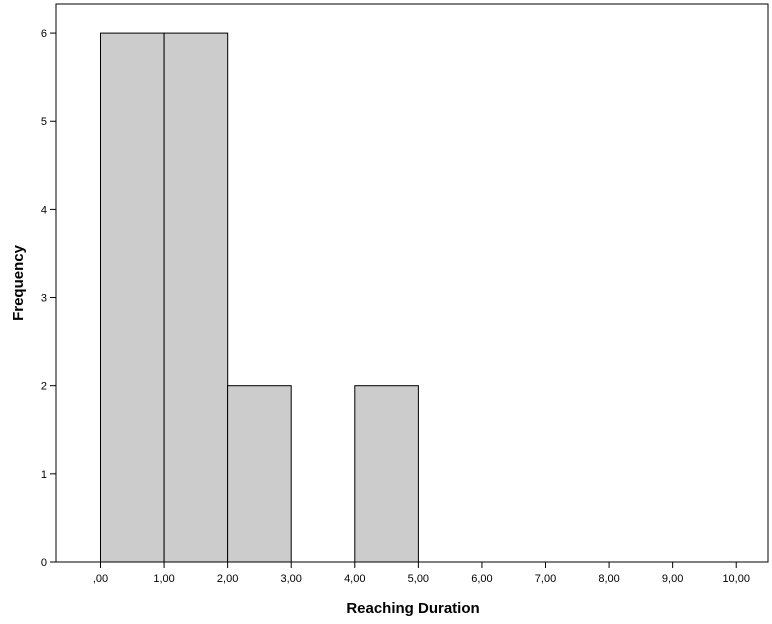  Describe the element at coordinates (736, 579) in the screenshot. I see `x-tick-label: 10,00` at that location.